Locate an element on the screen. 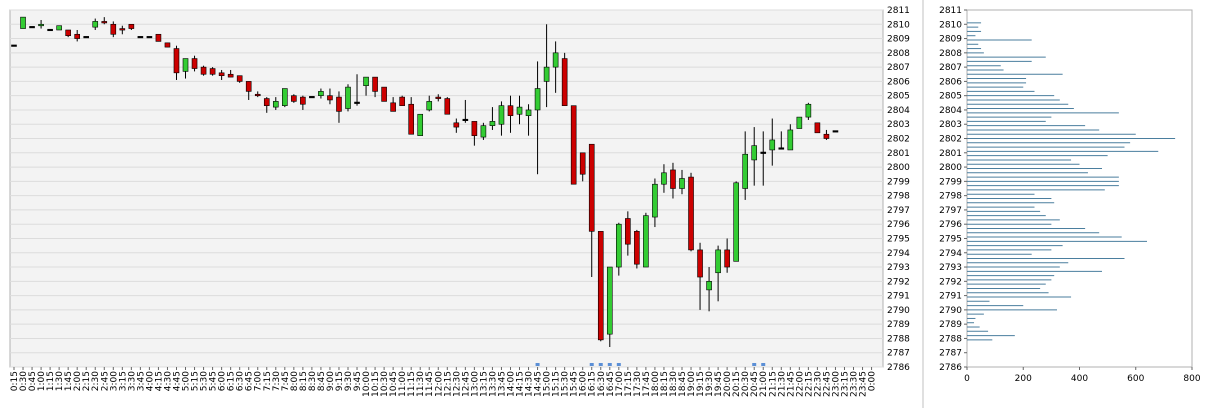  price-y-tick-label: 2788 is located at coordinates (898, 339).